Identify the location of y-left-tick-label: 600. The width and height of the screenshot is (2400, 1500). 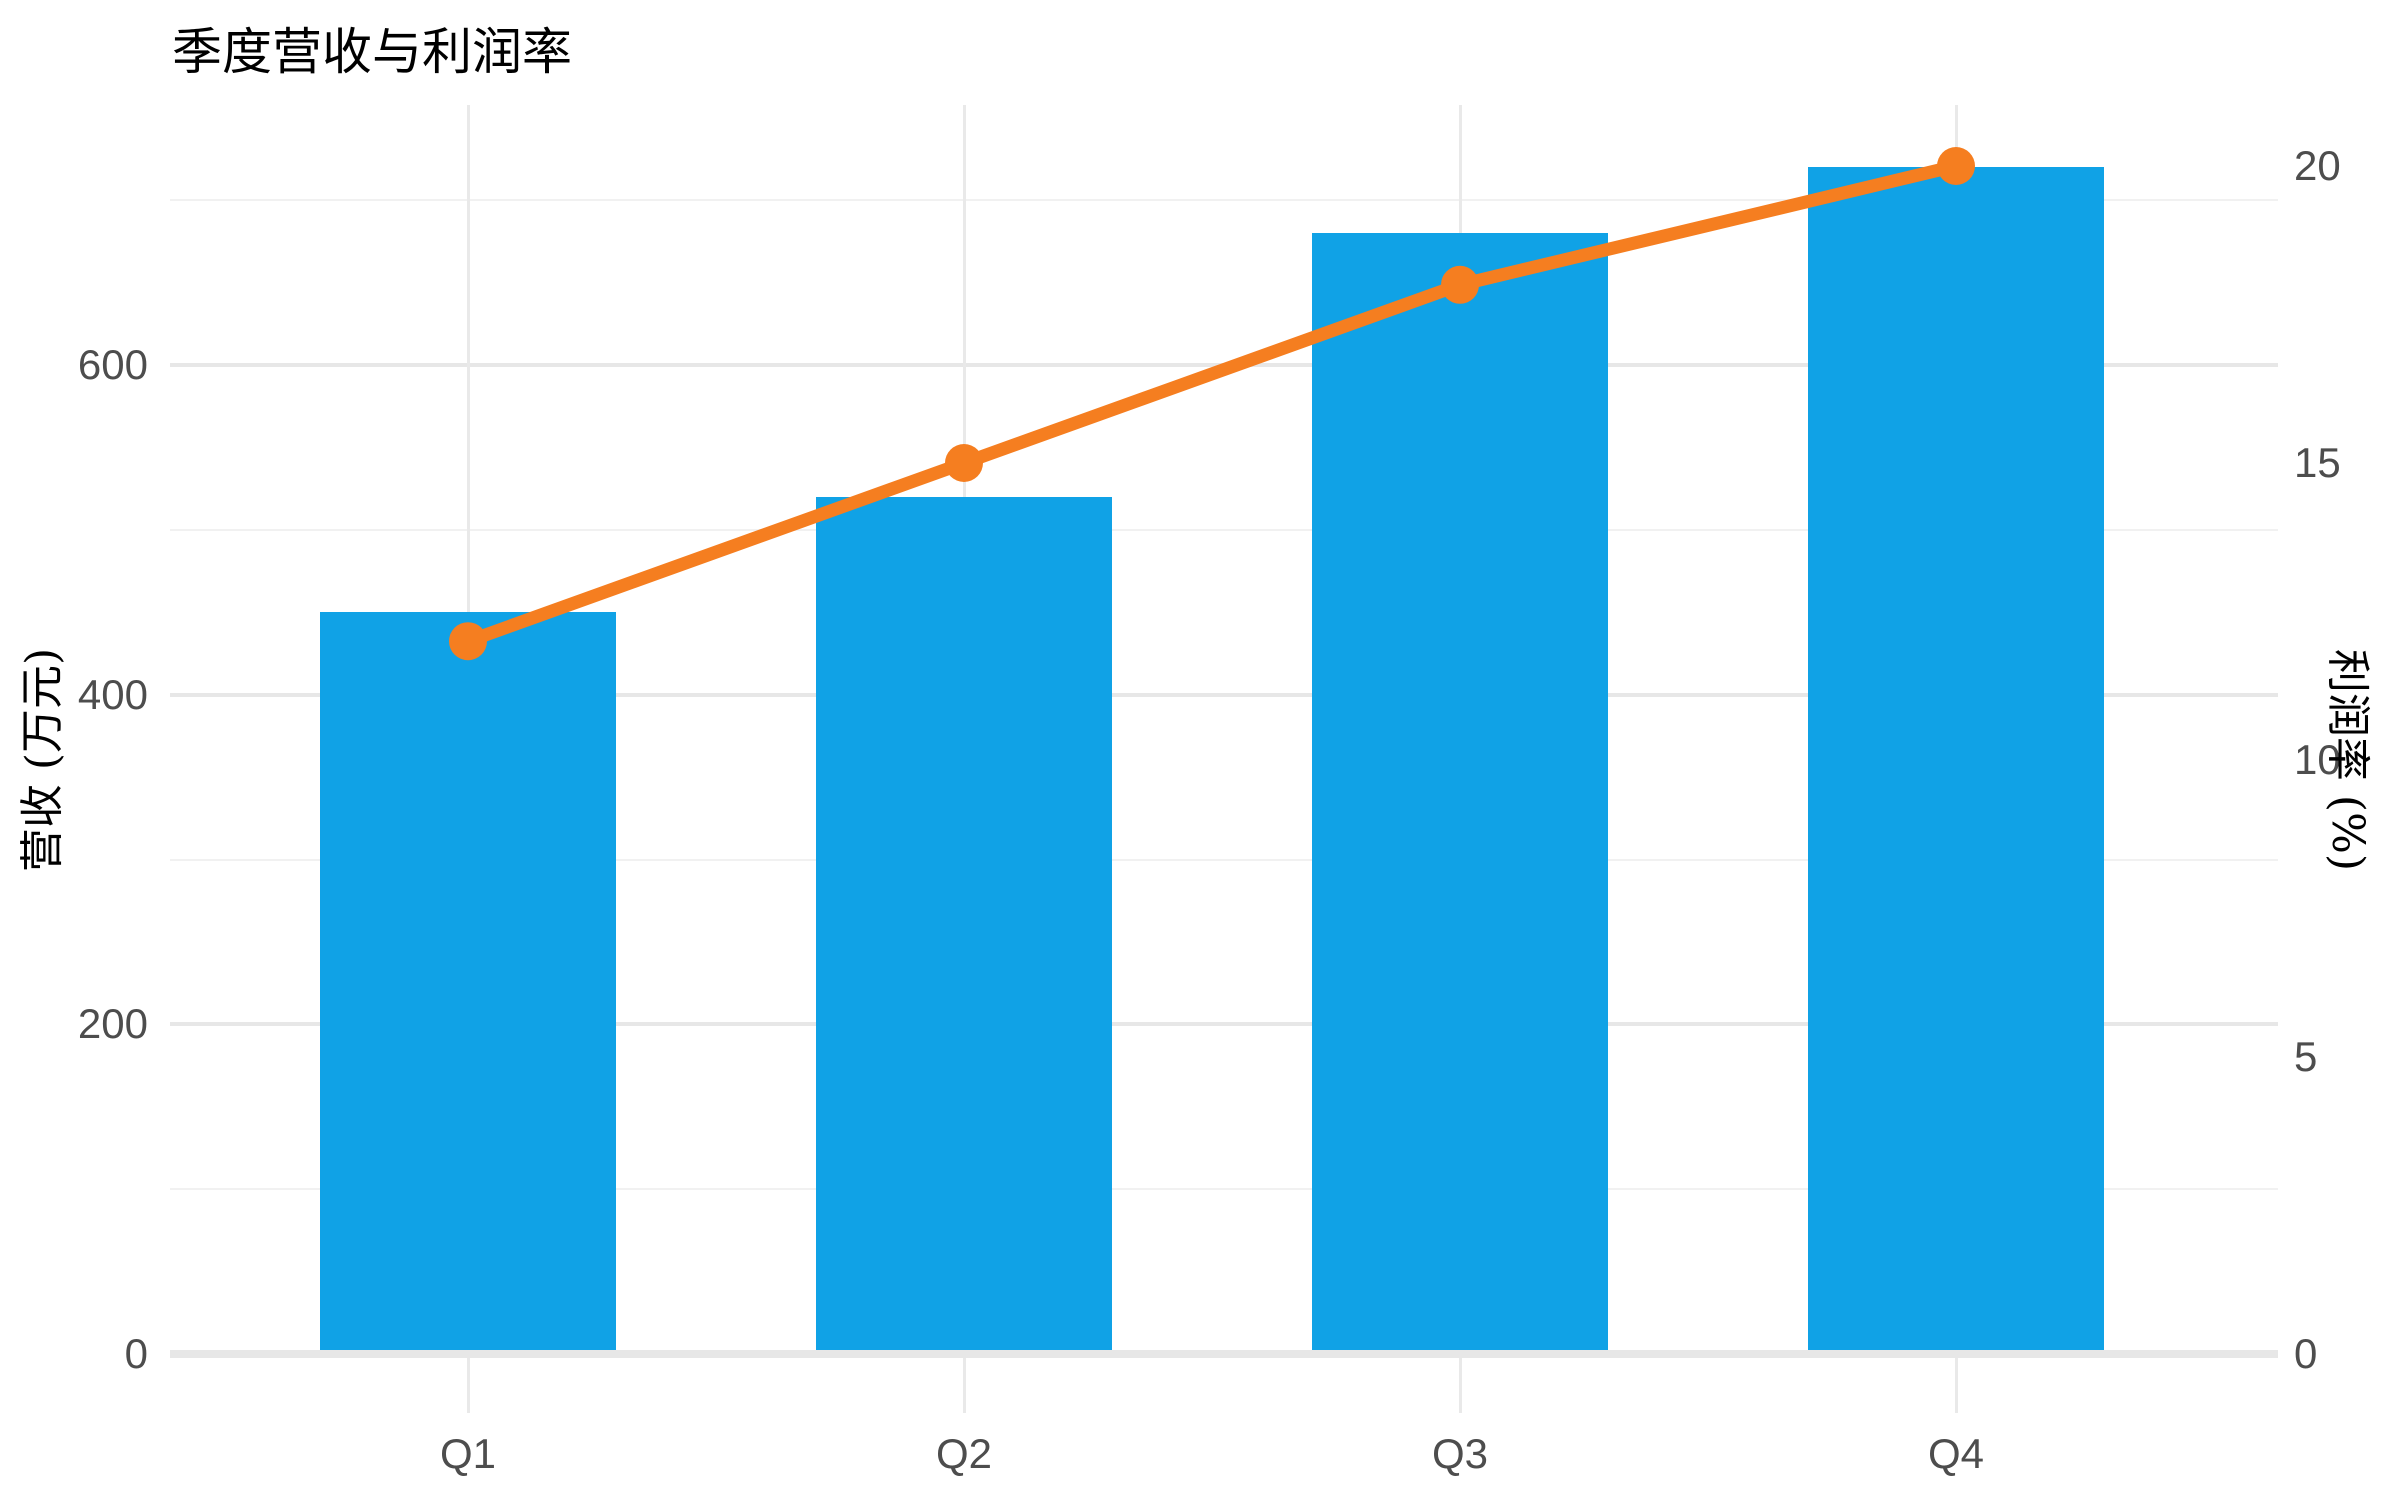
(112, 364).